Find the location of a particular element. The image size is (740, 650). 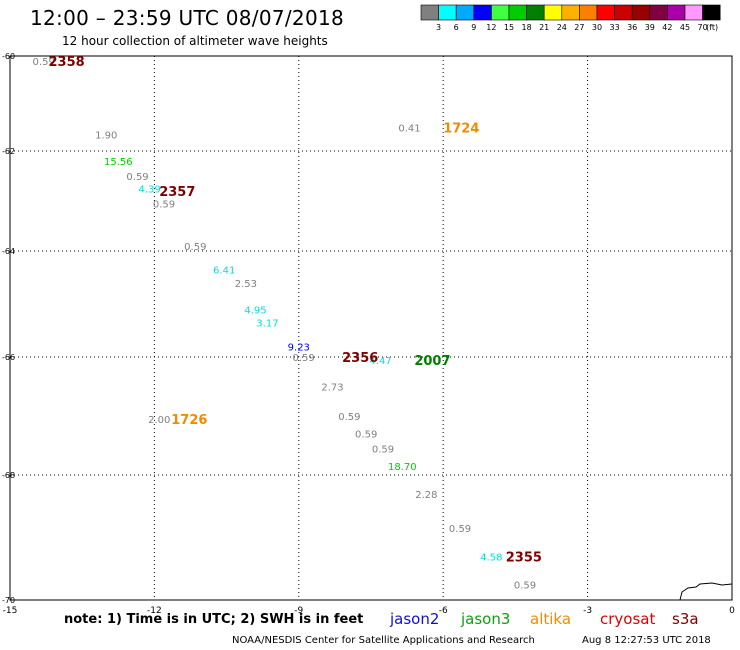

colorbar-level-label: 9 is located at coordinates (473, 27).